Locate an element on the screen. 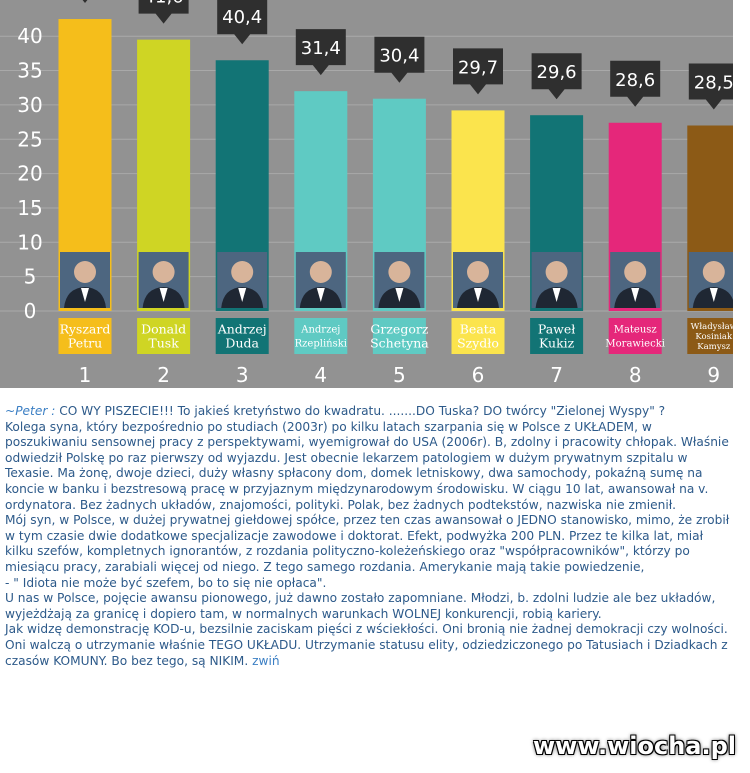  rank-label: 9 is located at coordinates (713, 375).